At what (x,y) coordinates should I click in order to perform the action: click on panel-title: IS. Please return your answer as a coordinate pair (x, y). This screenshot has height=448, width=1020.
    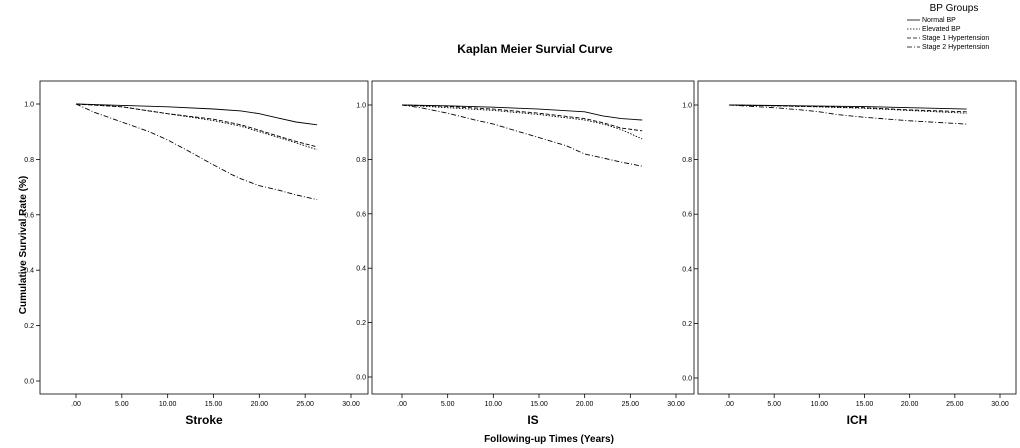
    Looking at the image, I should click on (532, 420).